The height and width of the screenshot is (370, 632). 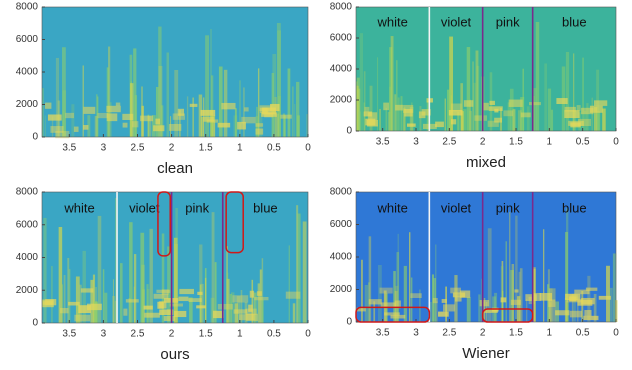 I want to click on x-tick-label: 0, so click(x=308, y=334).